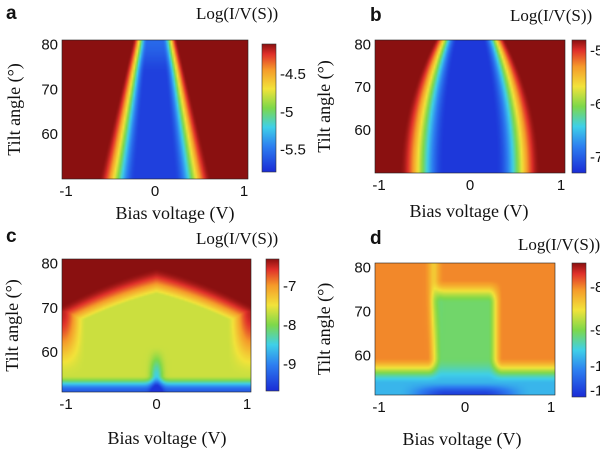  Describe the element at coordinates (376, 238) in the screenshot. I see `panel-label: d` at that location.